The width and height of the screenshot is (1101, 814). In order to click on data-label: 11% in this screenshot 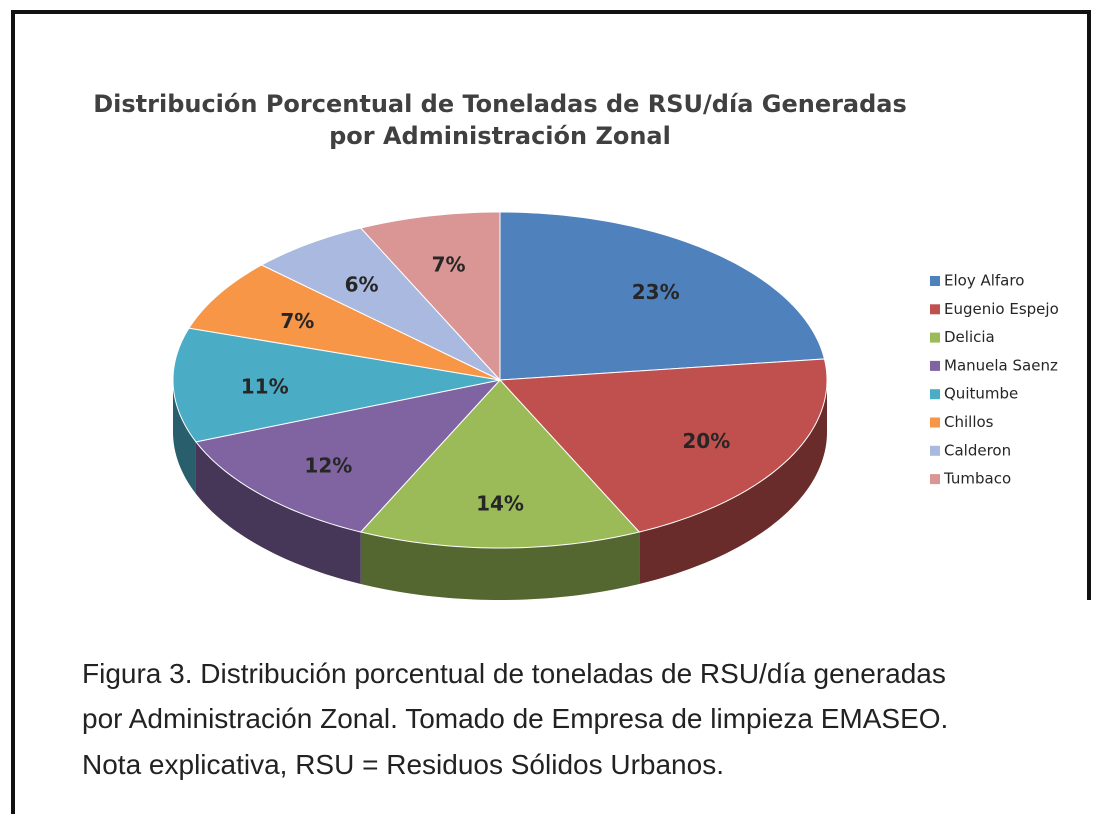, I will do `click(265, 386)`.